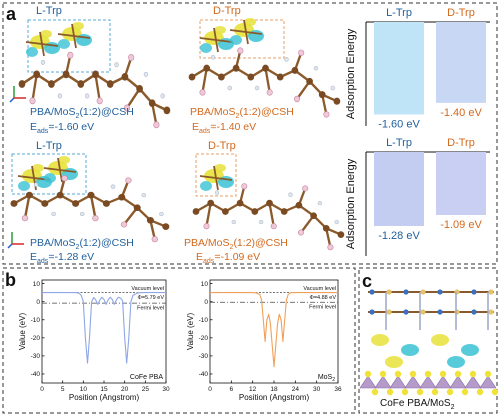 This screenshot has height=416, width=500. Describe the element at coordinates (63, 389) in the screenshot. I see `potential-plot-1-xtick-label-1: 5` at that location.